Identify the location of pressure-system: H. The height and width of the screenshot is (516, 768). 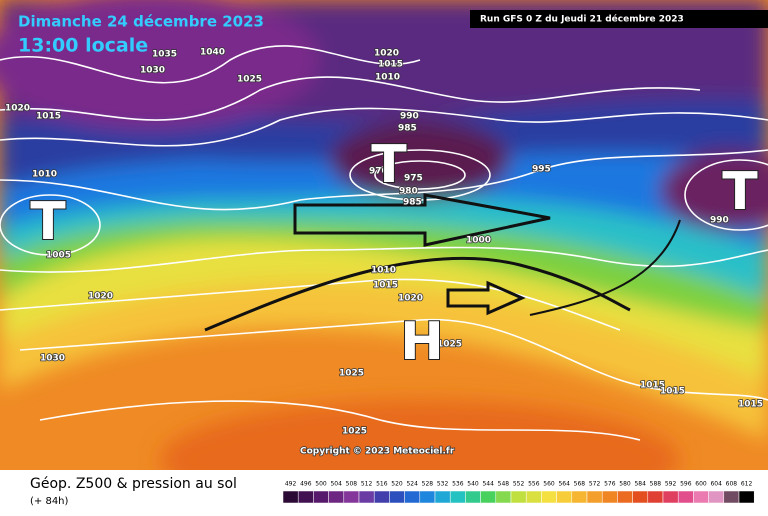
(422, 342).